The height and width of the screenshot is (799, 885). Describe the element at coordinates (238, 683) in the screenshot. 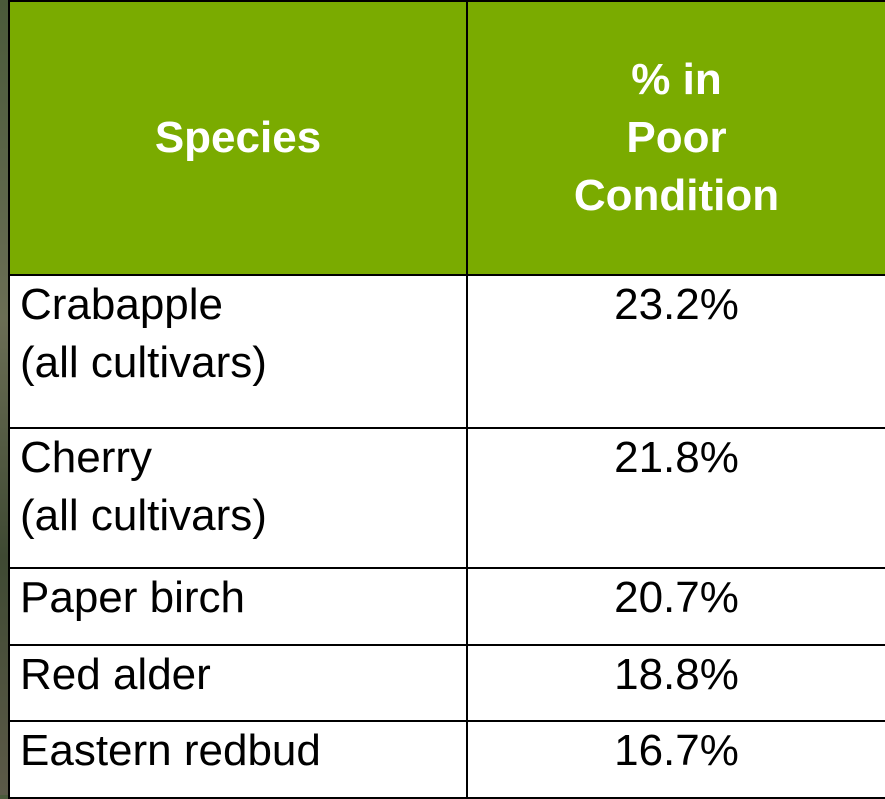

I see `species-cell: Red alder` at that location.